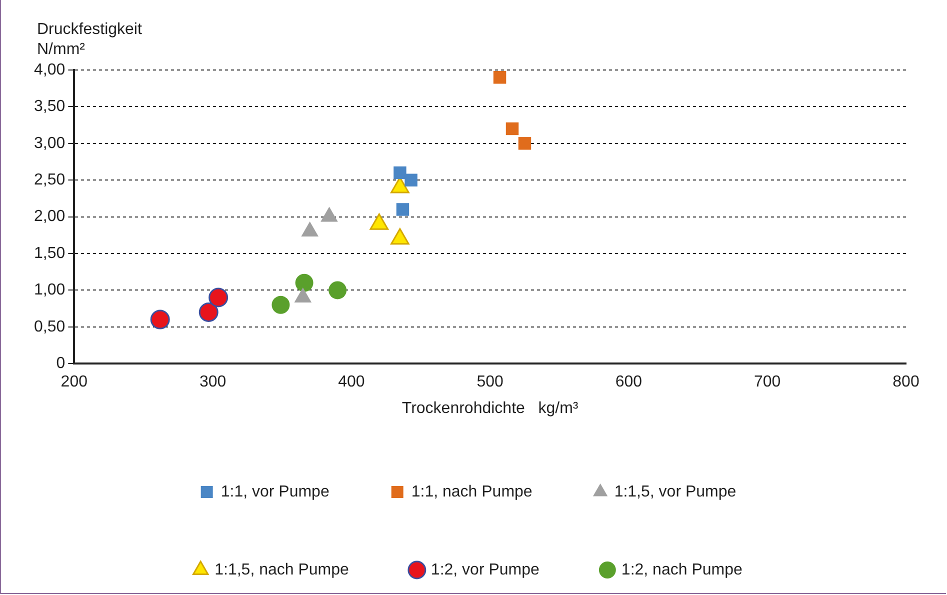 The width and height of the screenshot is (947, 595). Describe the element at coordinates (490, 382) in the screenshot. I see `x-tick-label: 500` at that location.